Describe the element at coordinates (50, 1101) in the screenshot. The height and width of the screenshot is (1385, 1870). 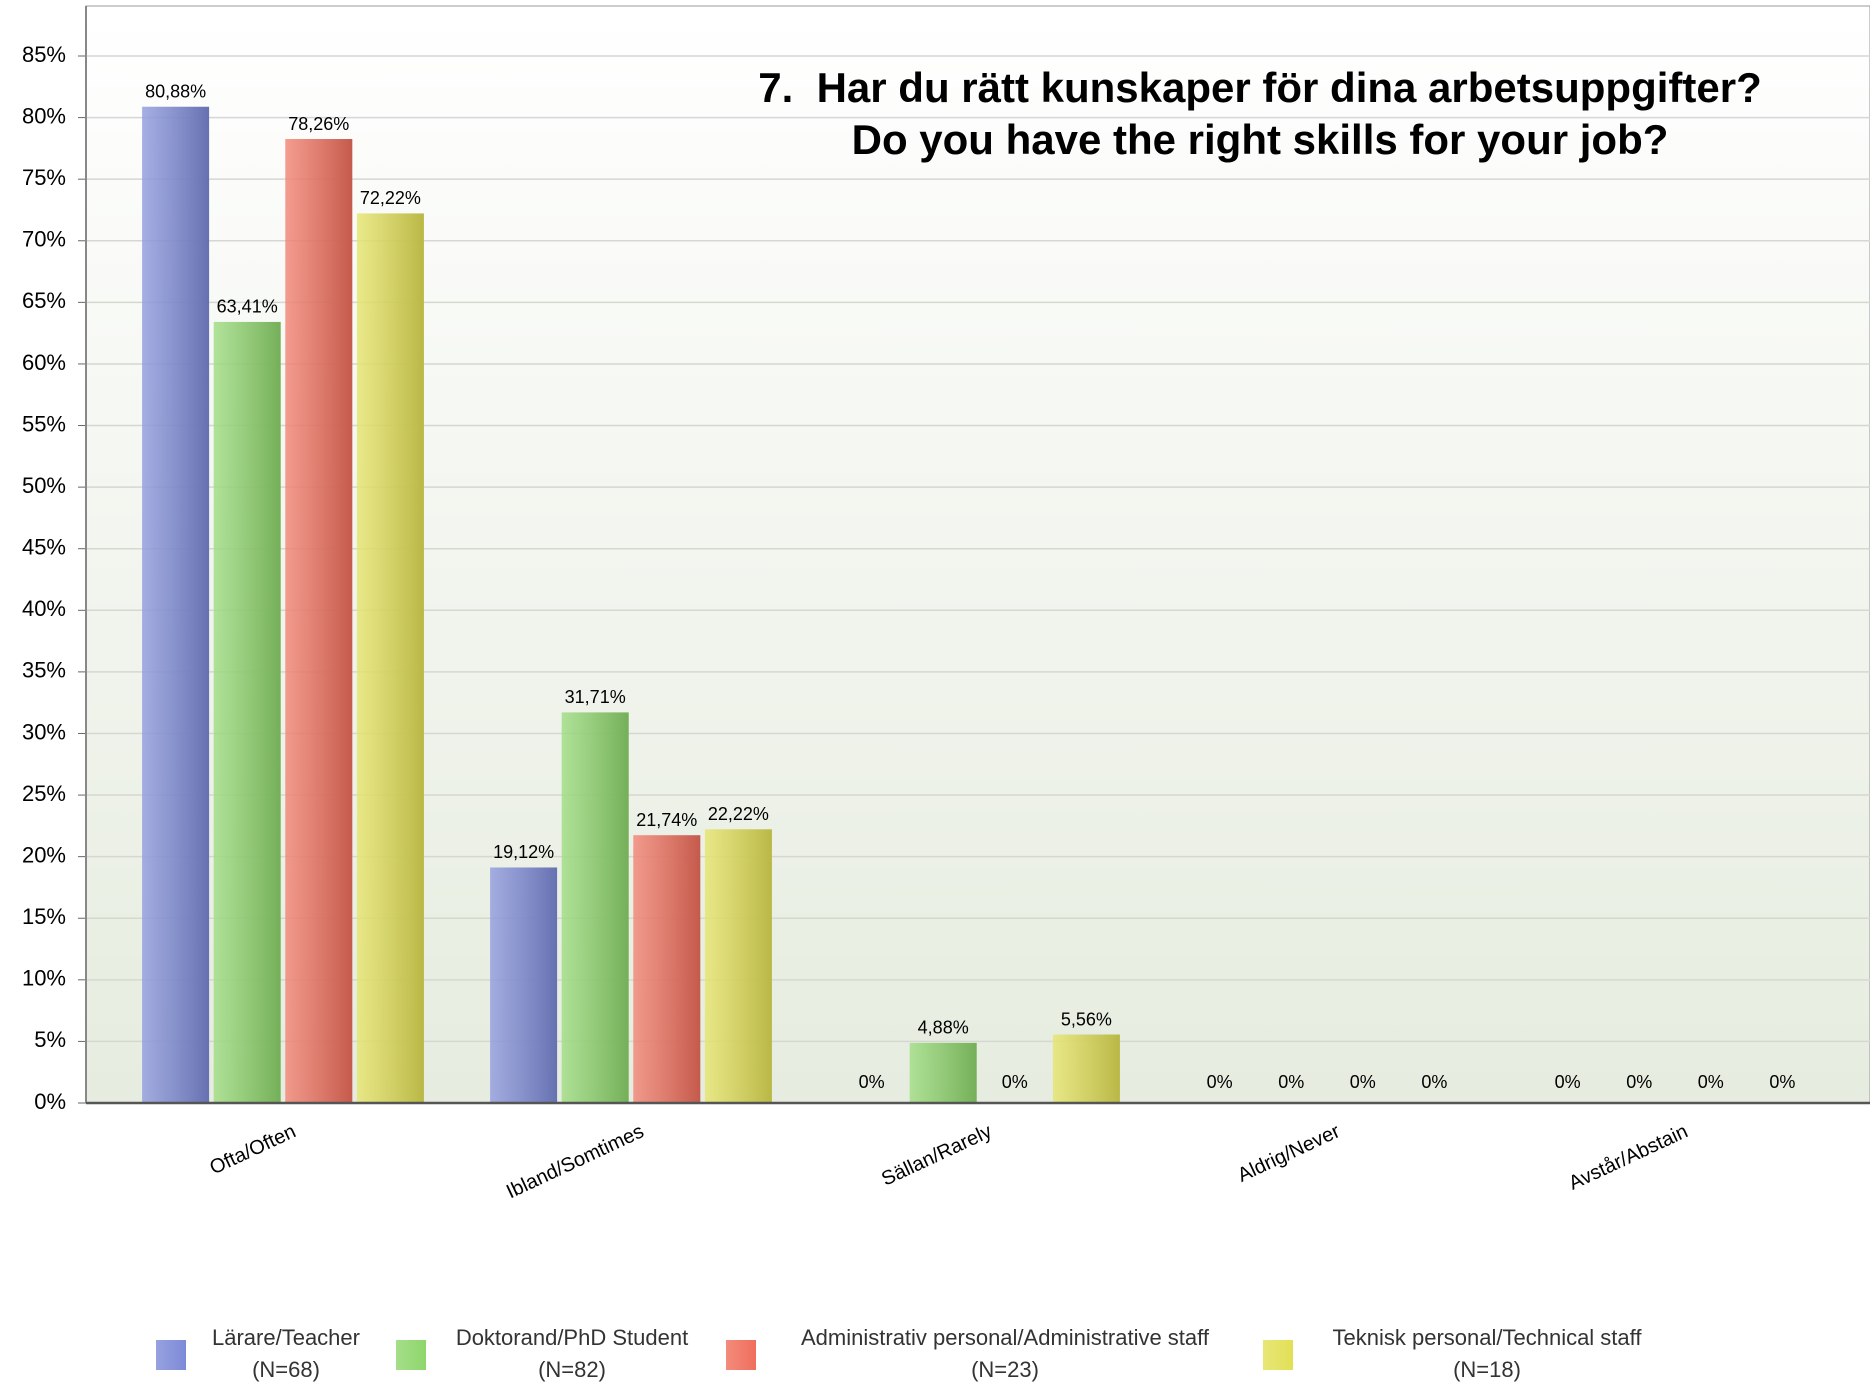
I see `y-tick-label: 0%` at that location.